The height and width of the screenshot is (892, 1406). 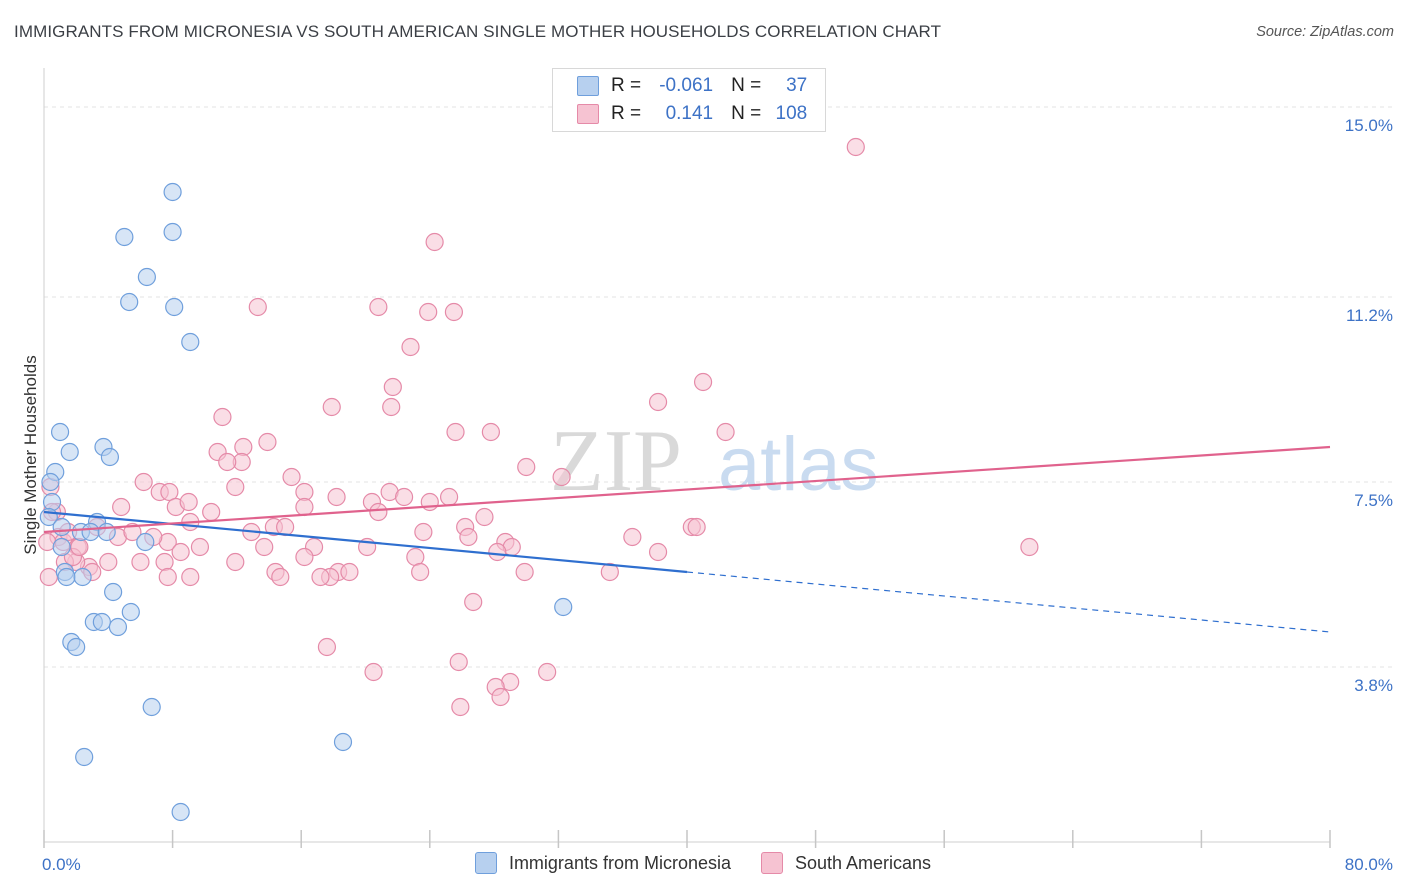 What do you see at coordinates (365, 542) in the screenshot?
I see `micronesia-trend-line` at bounding box center [365, 542].